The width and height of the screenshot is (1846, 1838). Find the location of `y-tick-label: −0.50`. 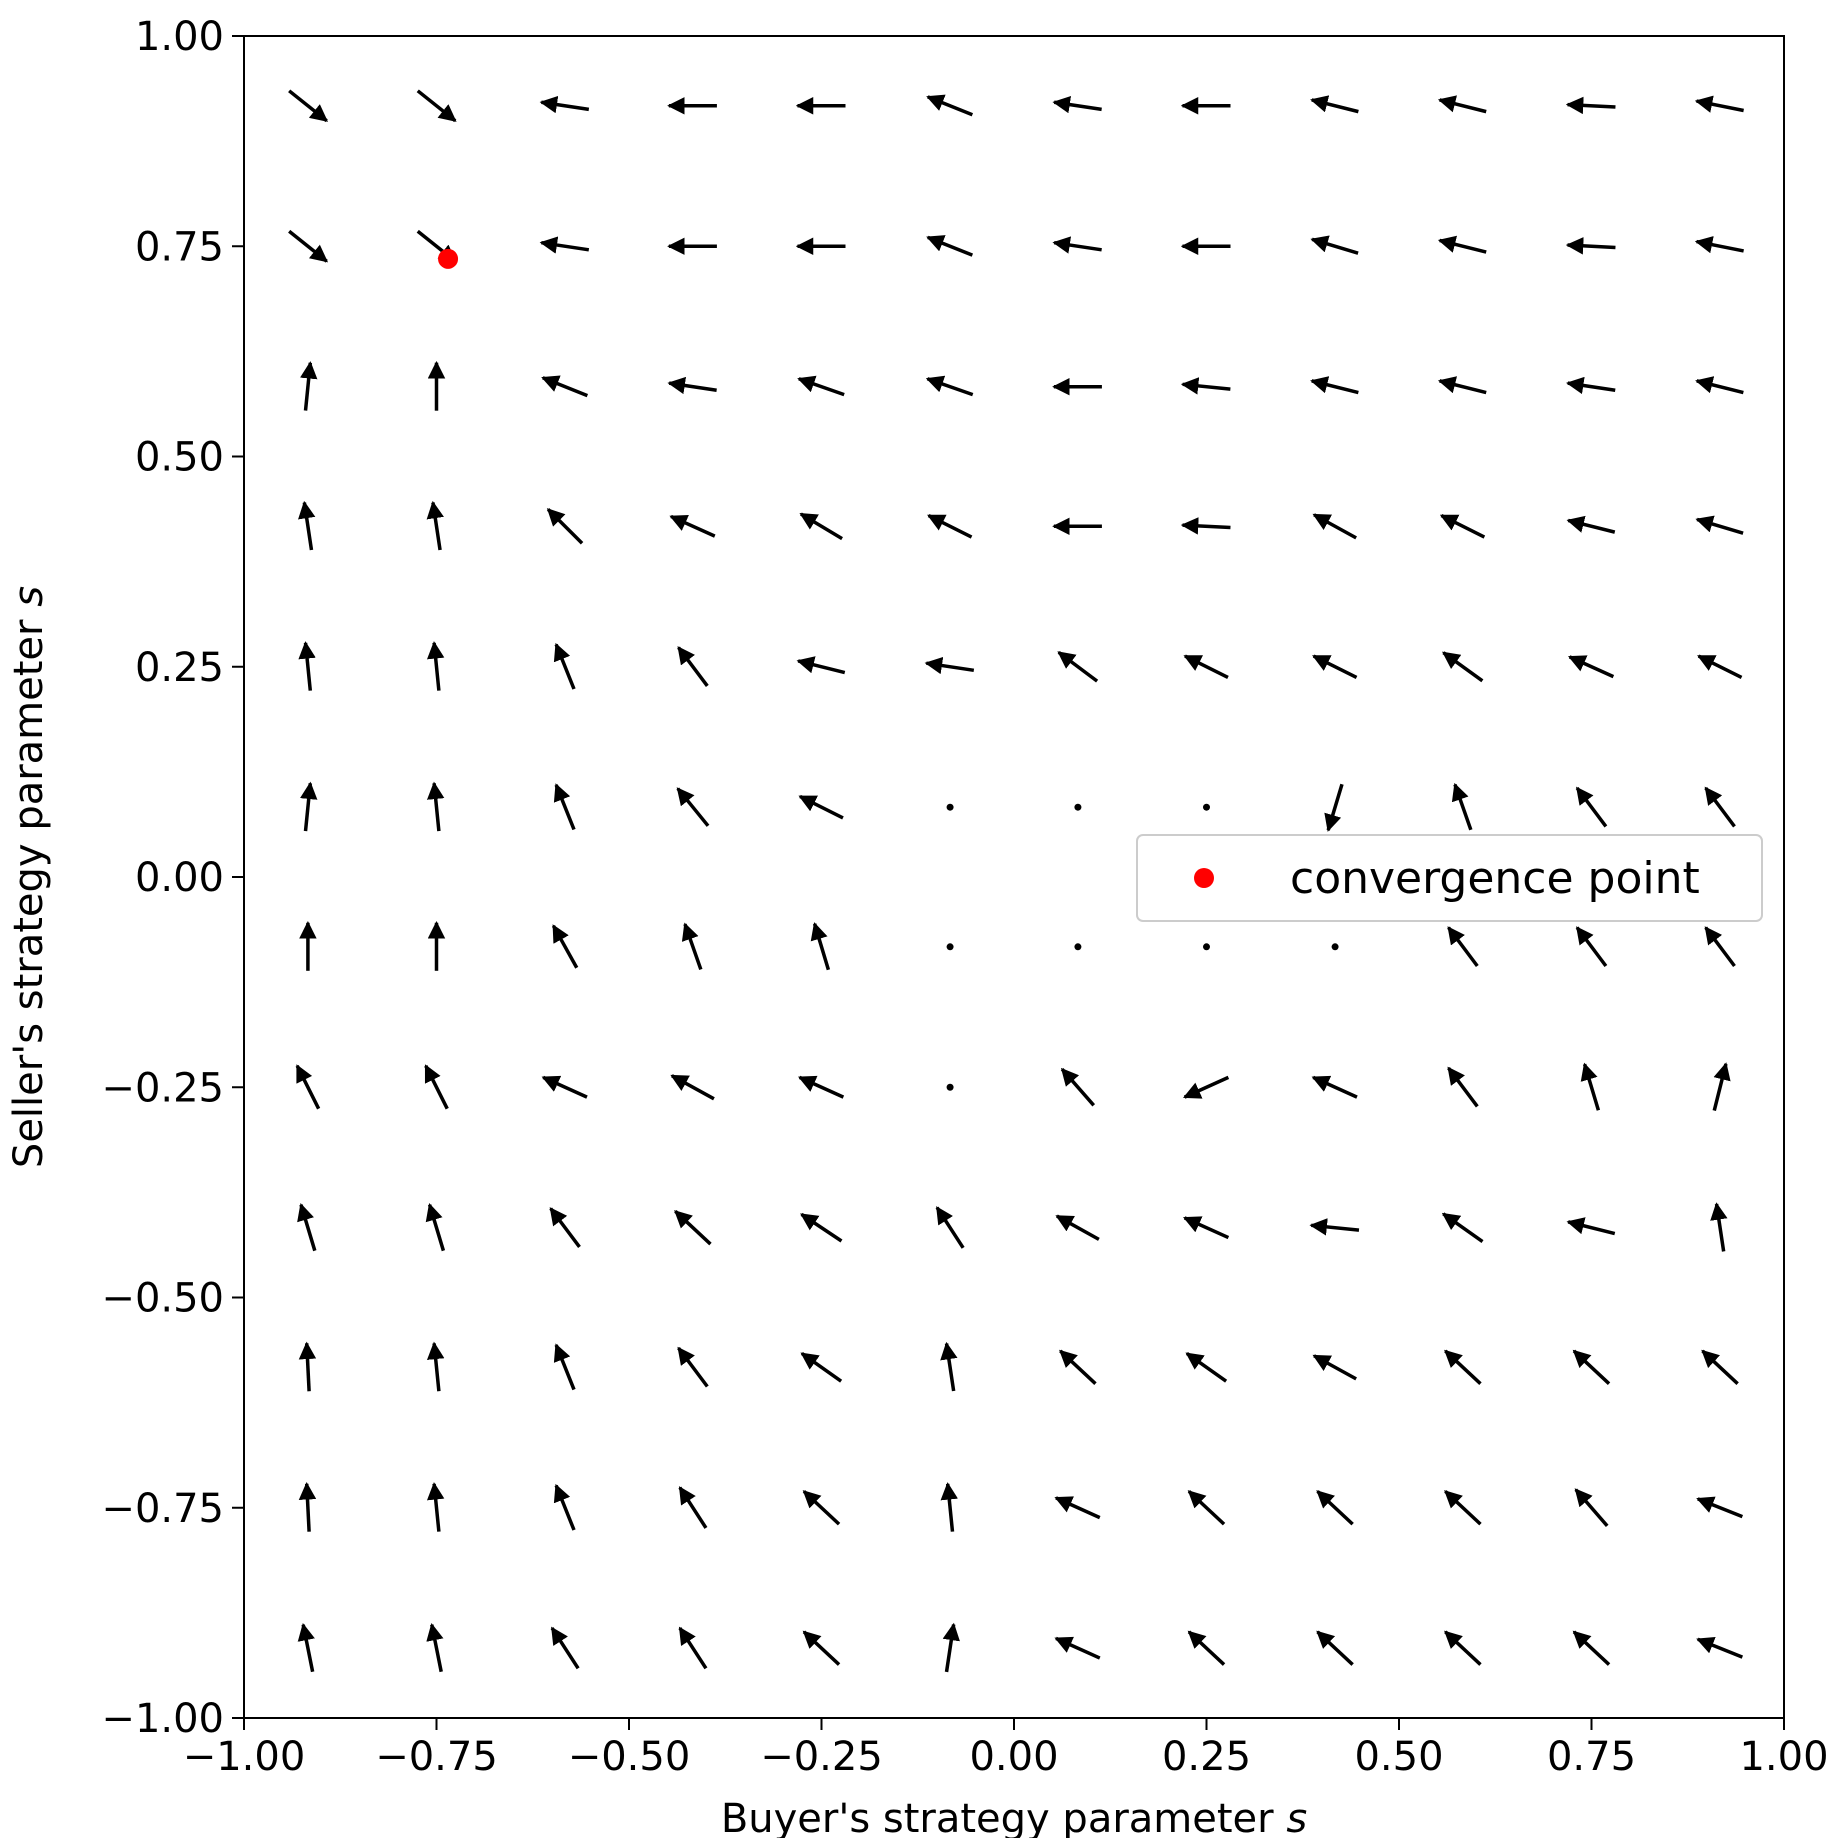

y-tick-label: −0.50 is located at coordinates (162, 1299).